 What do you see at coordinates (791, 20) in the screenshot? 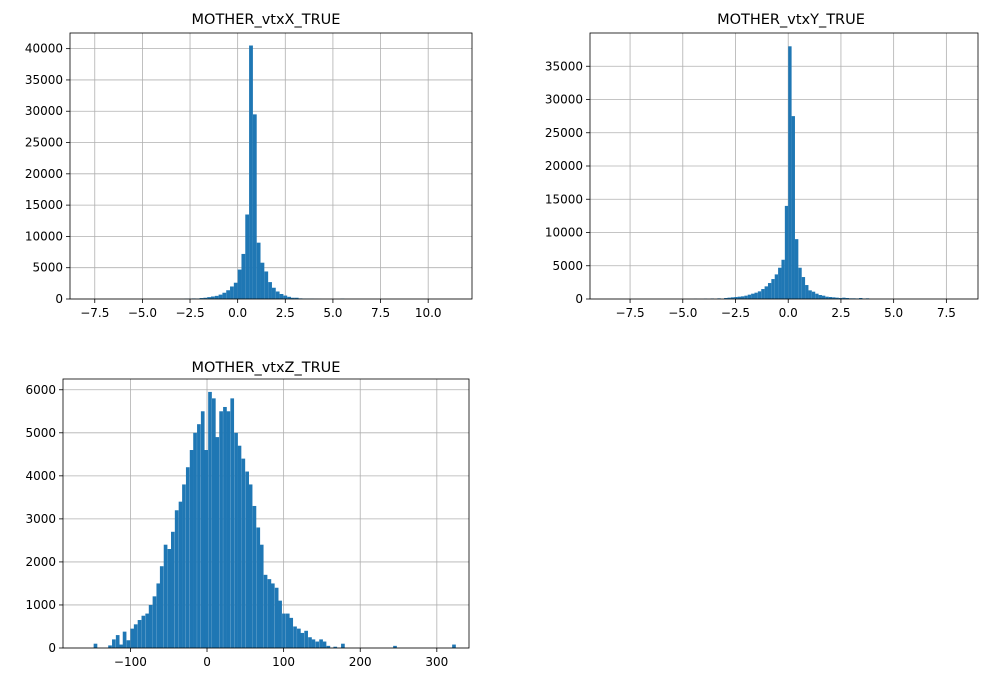
I see `plot-title: MOTHER_vtxY_TRUE` at bounding box center [791, 20].